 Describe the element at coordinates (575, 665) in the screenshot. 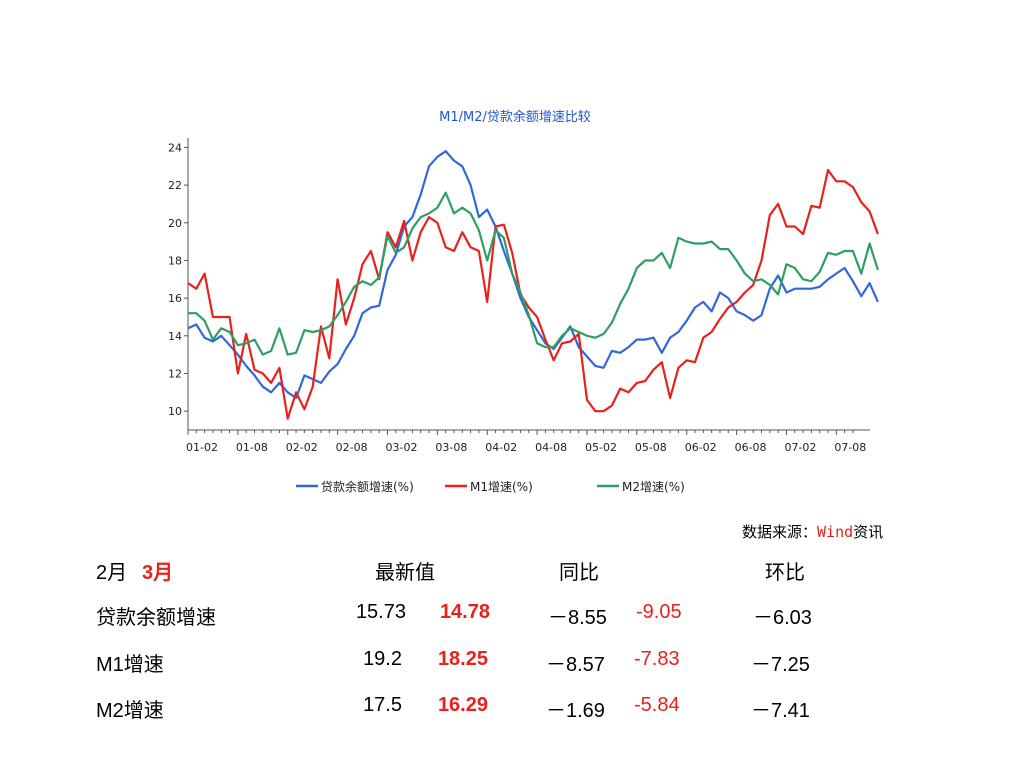

I see `m1-yoy-prev: －8.57` at that location.